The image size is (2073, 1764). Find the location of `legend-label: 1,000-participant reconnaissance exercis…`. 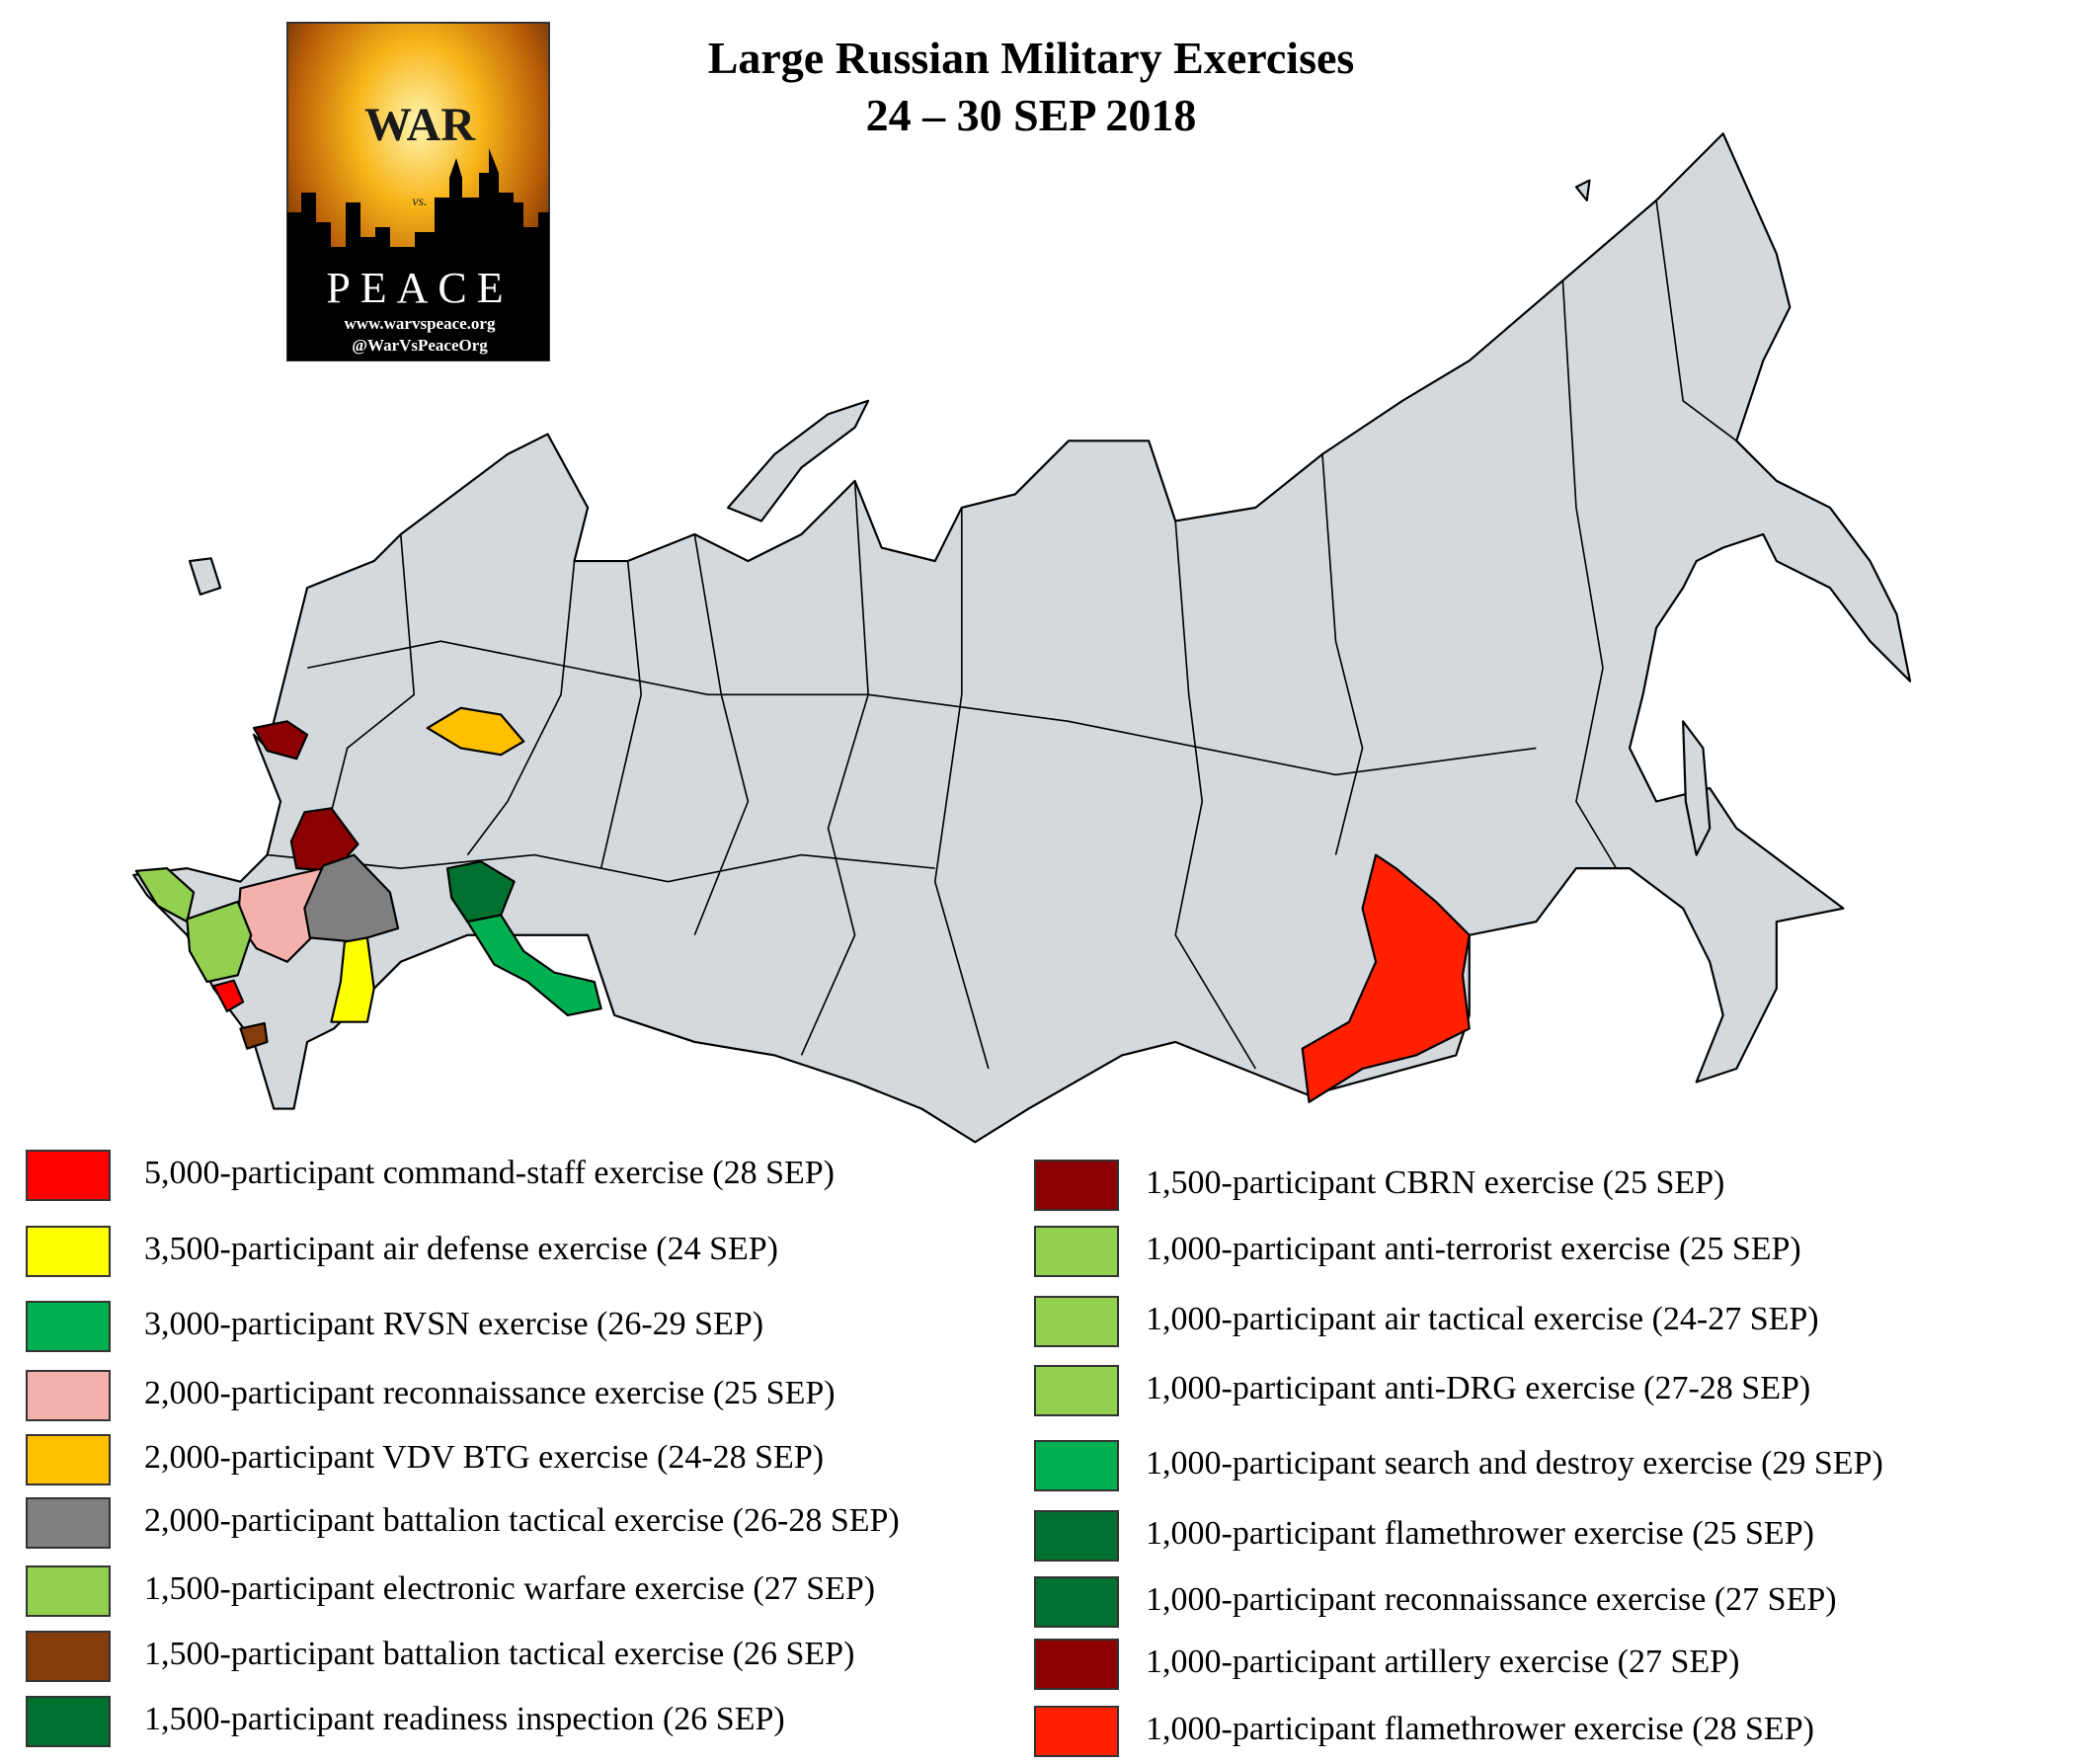

legend-label: 1,000-participant reconnaissance exercis… is located at coordinates (1491, 1599).